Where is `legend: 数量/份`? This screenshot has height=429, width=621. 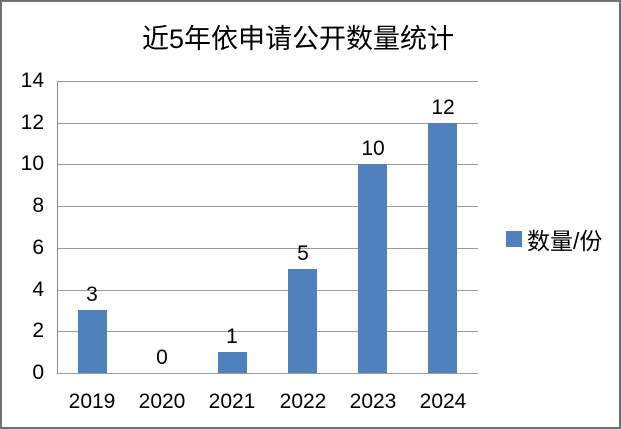 legend: 数量/份 is located at coordinates (554, 239).